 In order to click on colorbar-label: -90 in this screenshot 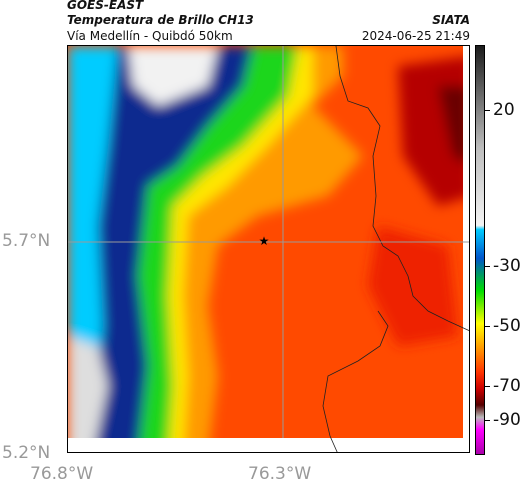, I will do `click(507, 420)`.